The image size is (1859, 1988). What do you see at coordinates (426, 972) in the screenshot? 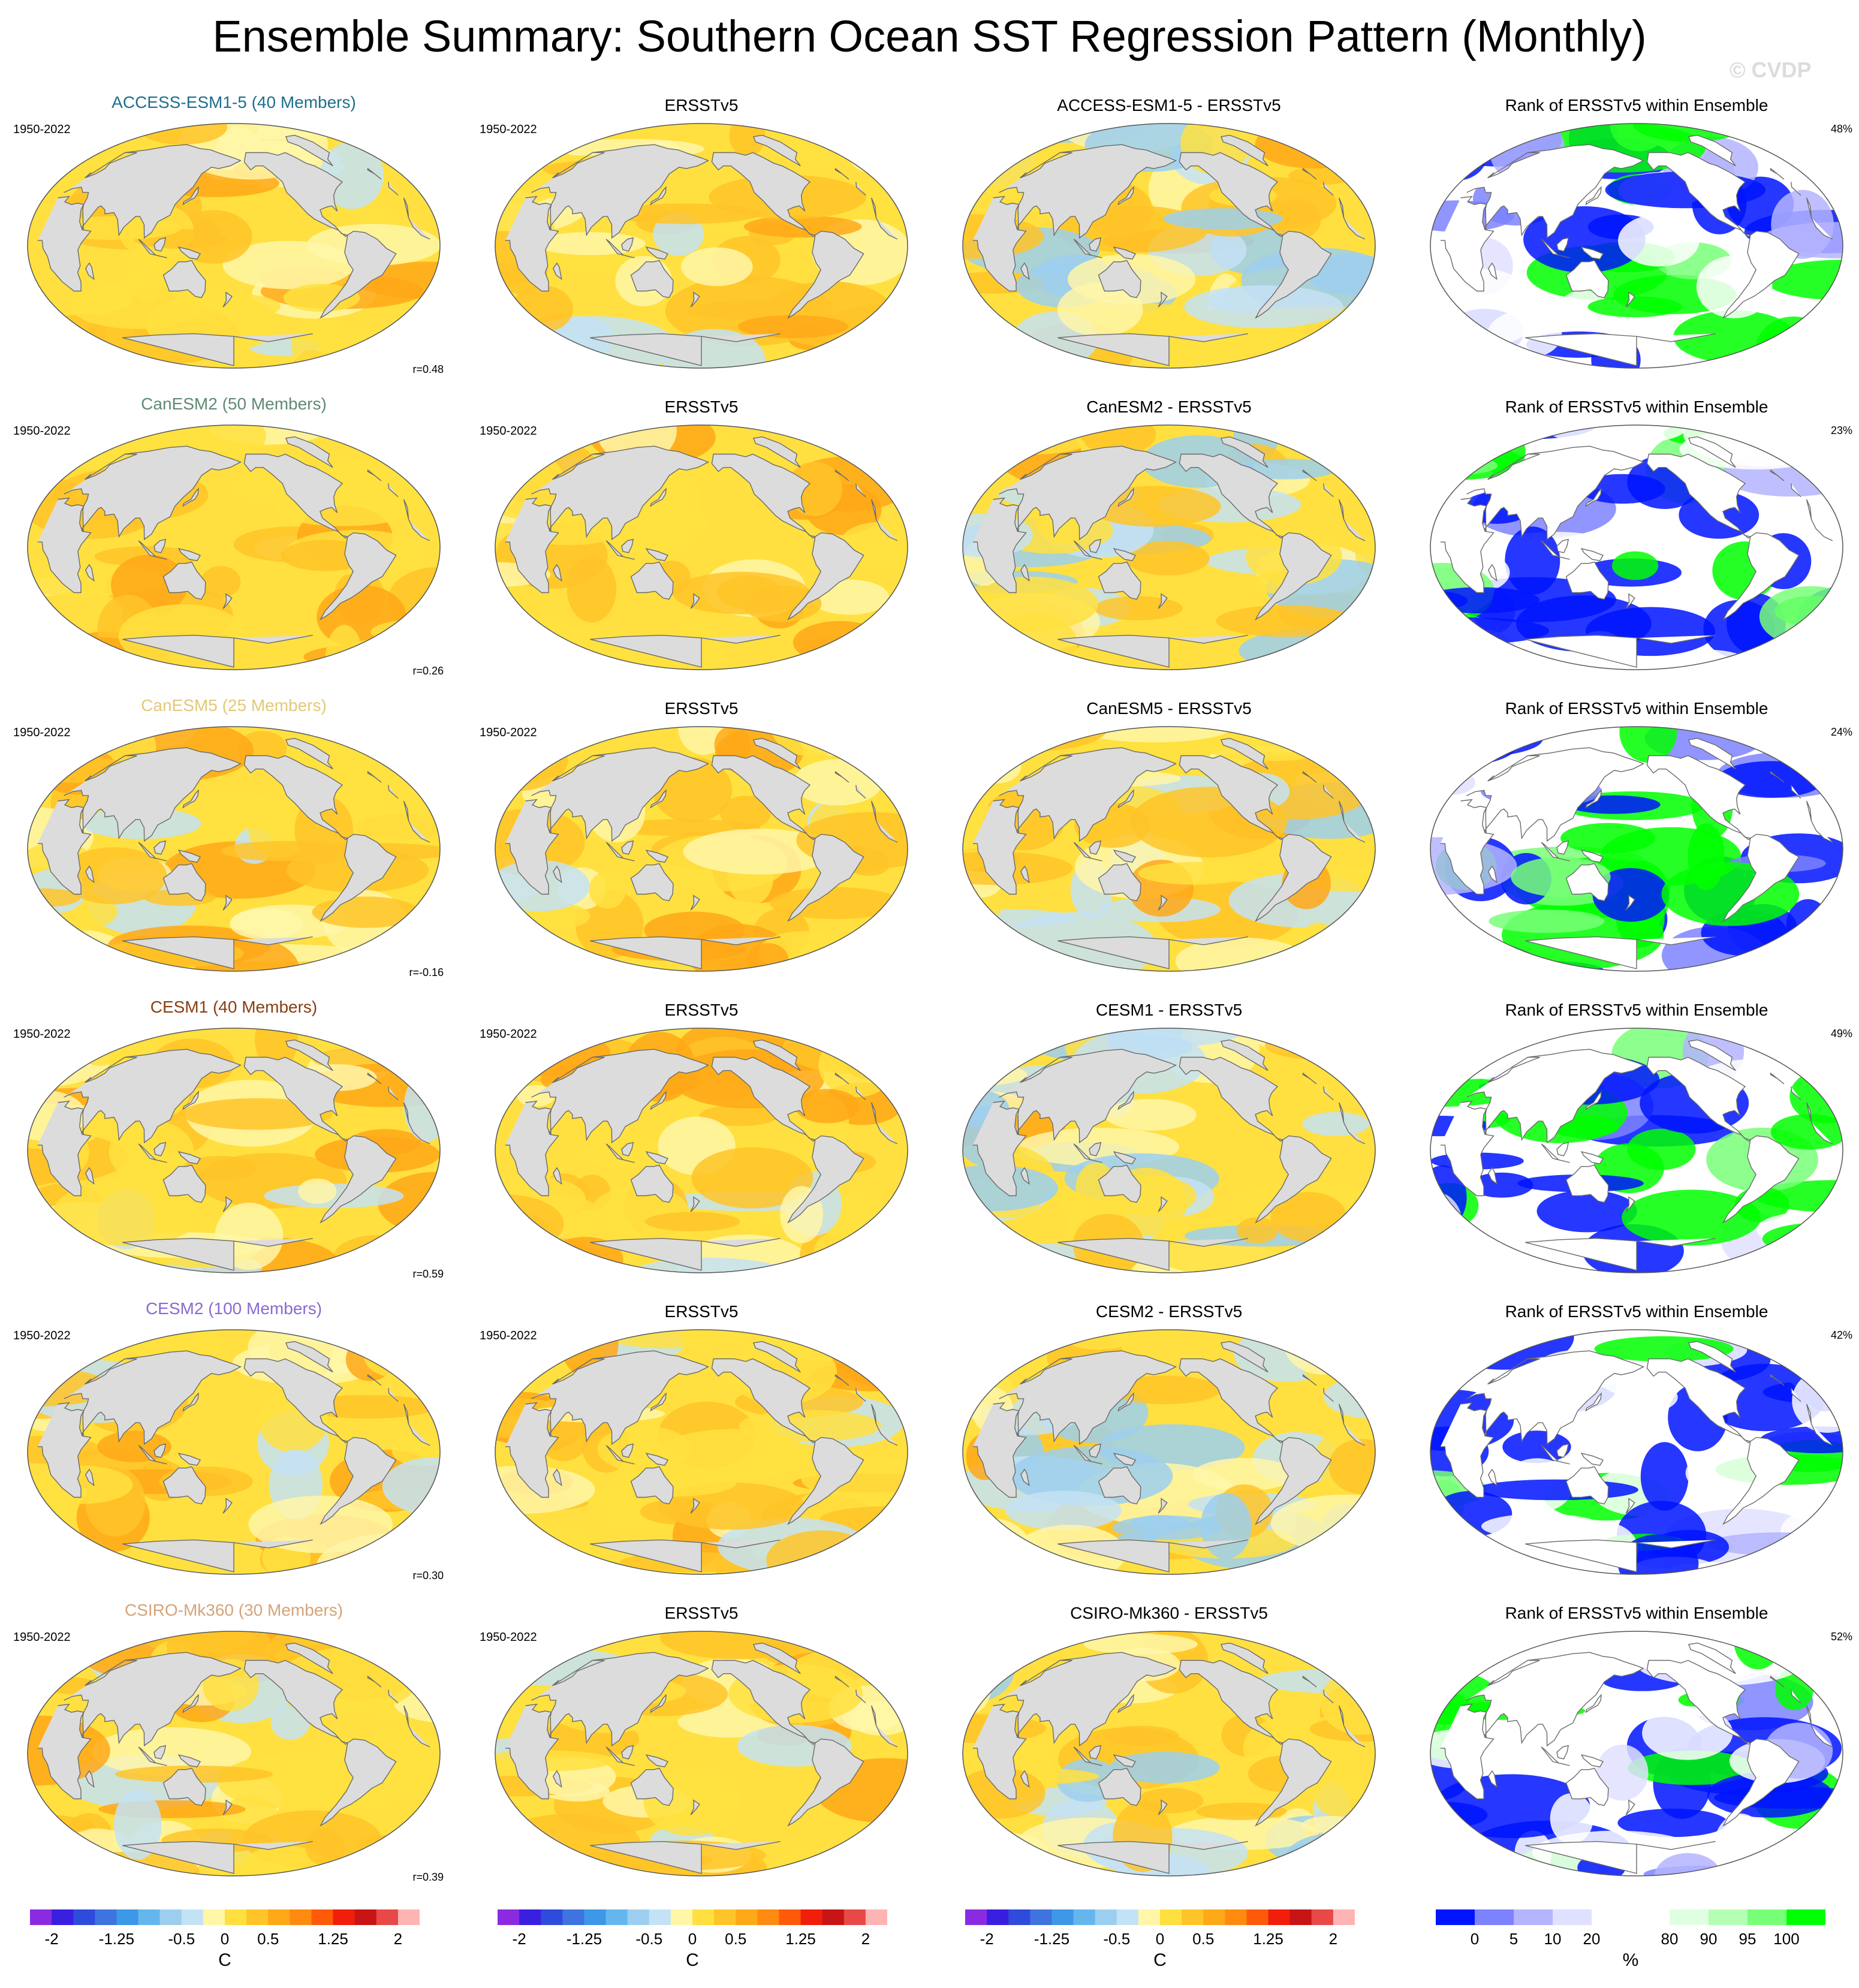
I see `correlation-label: r=-0.16` at bounding box center [426, 972].